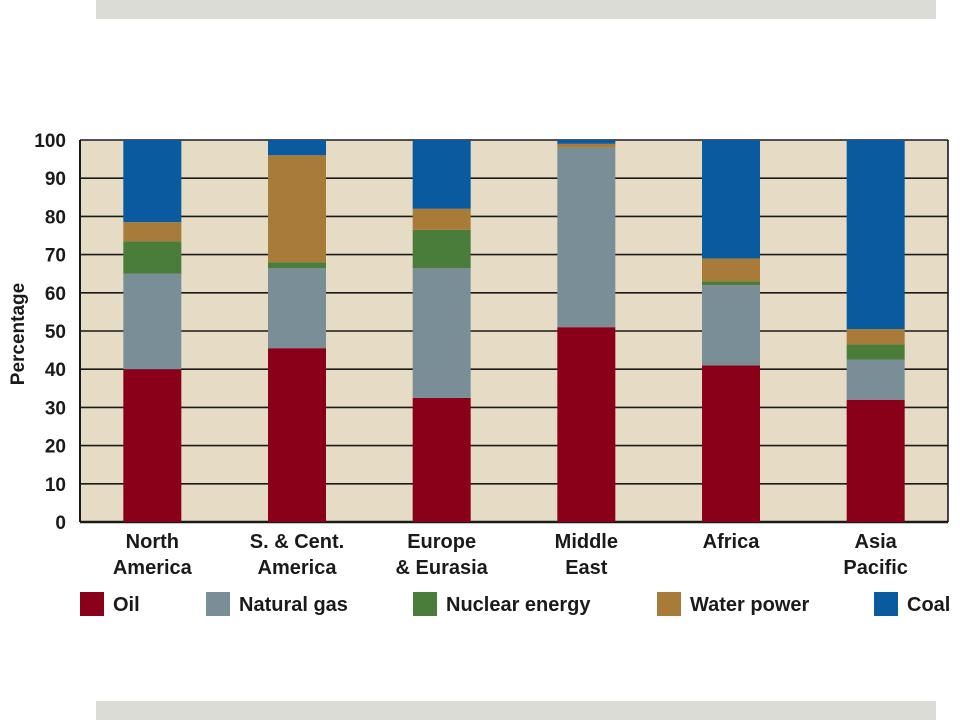  Describe the element at coordinates (441, 542) in the screenshot. I see `category-label-2-line-0: Europe` at that location.